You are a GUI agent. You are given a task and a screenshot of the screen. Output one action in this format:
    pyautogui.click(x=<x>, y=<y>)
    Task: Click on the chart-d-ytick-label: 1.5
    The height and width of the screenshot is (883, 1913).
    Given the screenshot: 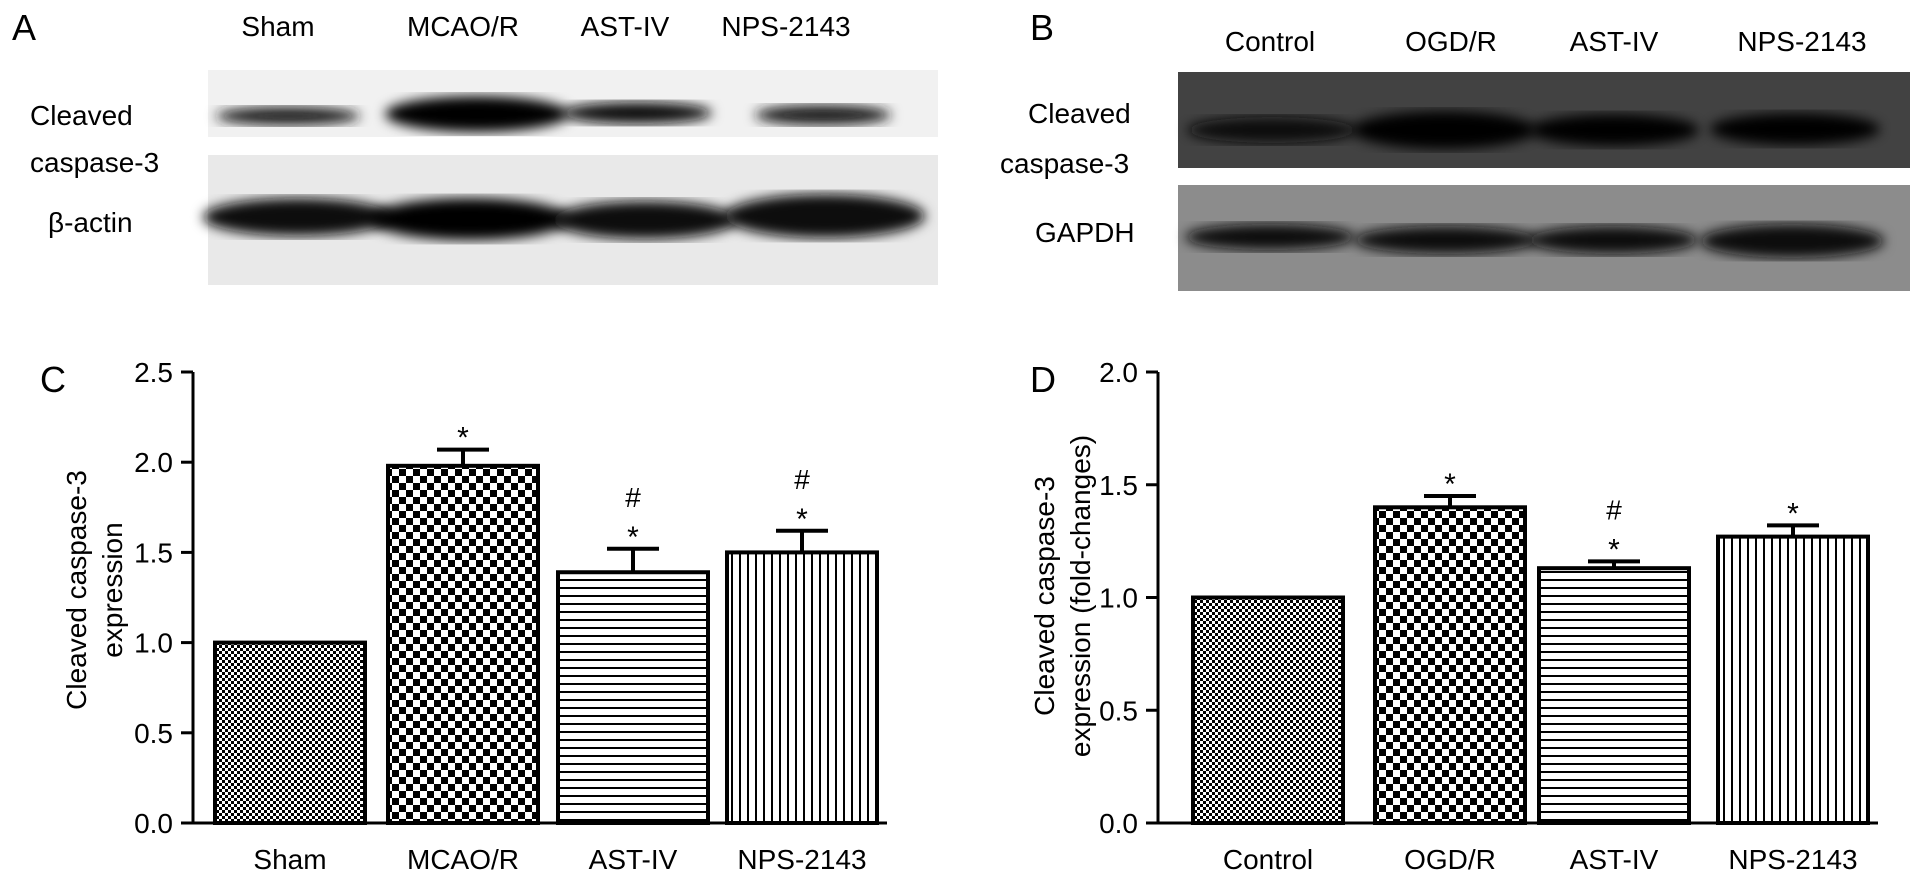 What is the action you would take?
    pyautogui.click(x=1118, y=485)
    